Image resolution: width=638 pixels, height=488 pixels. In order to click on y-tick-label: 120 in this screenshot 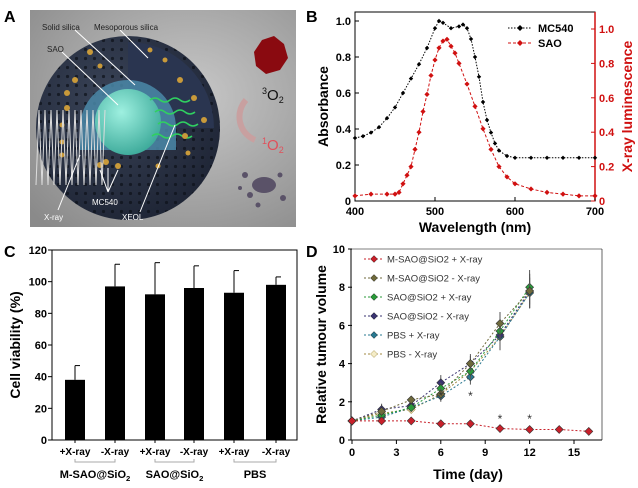, I will do `click(38, 251)`.